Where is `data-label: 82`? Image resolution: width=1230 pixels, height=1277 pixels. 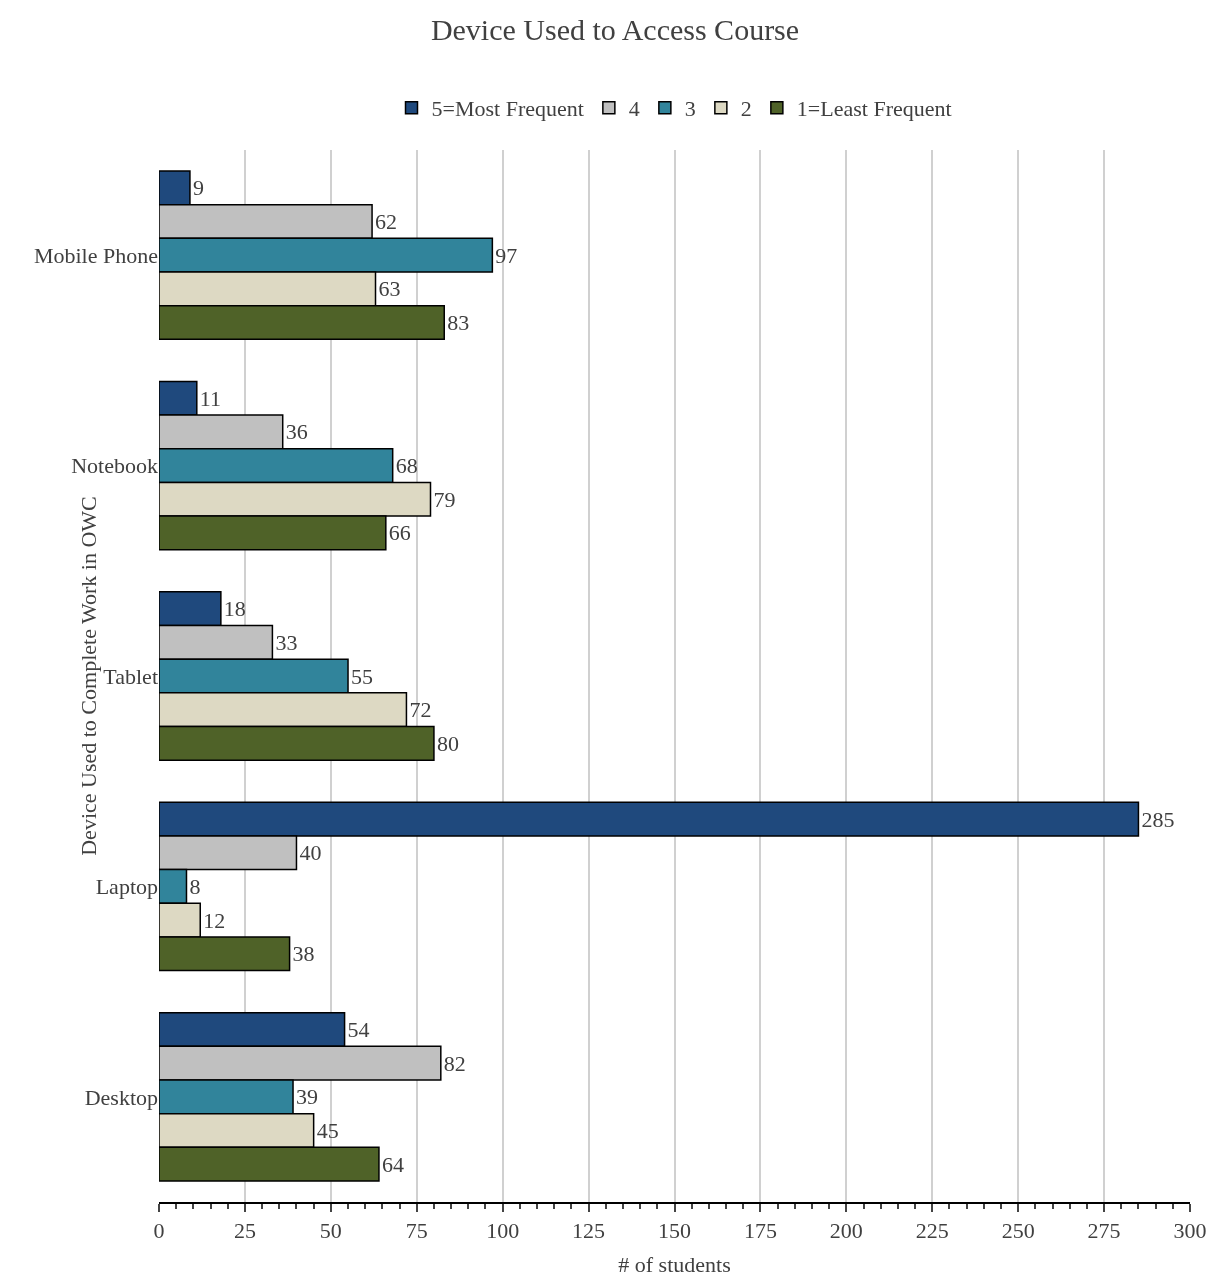 data-label: 82 is located at coordinates (454, 1063).